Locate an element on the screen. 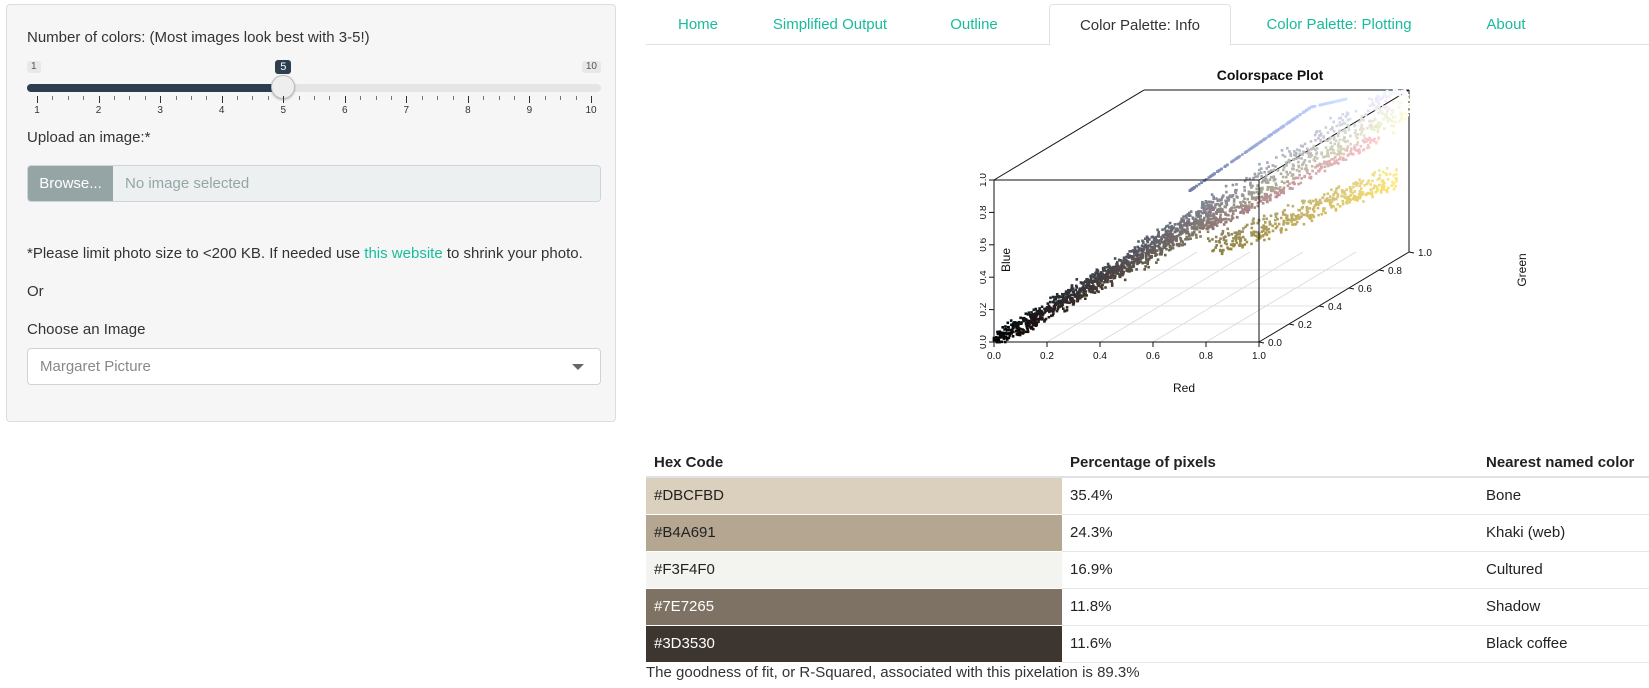 The image size is (1649, 688). slider-track is located at coordinates (314, 88).